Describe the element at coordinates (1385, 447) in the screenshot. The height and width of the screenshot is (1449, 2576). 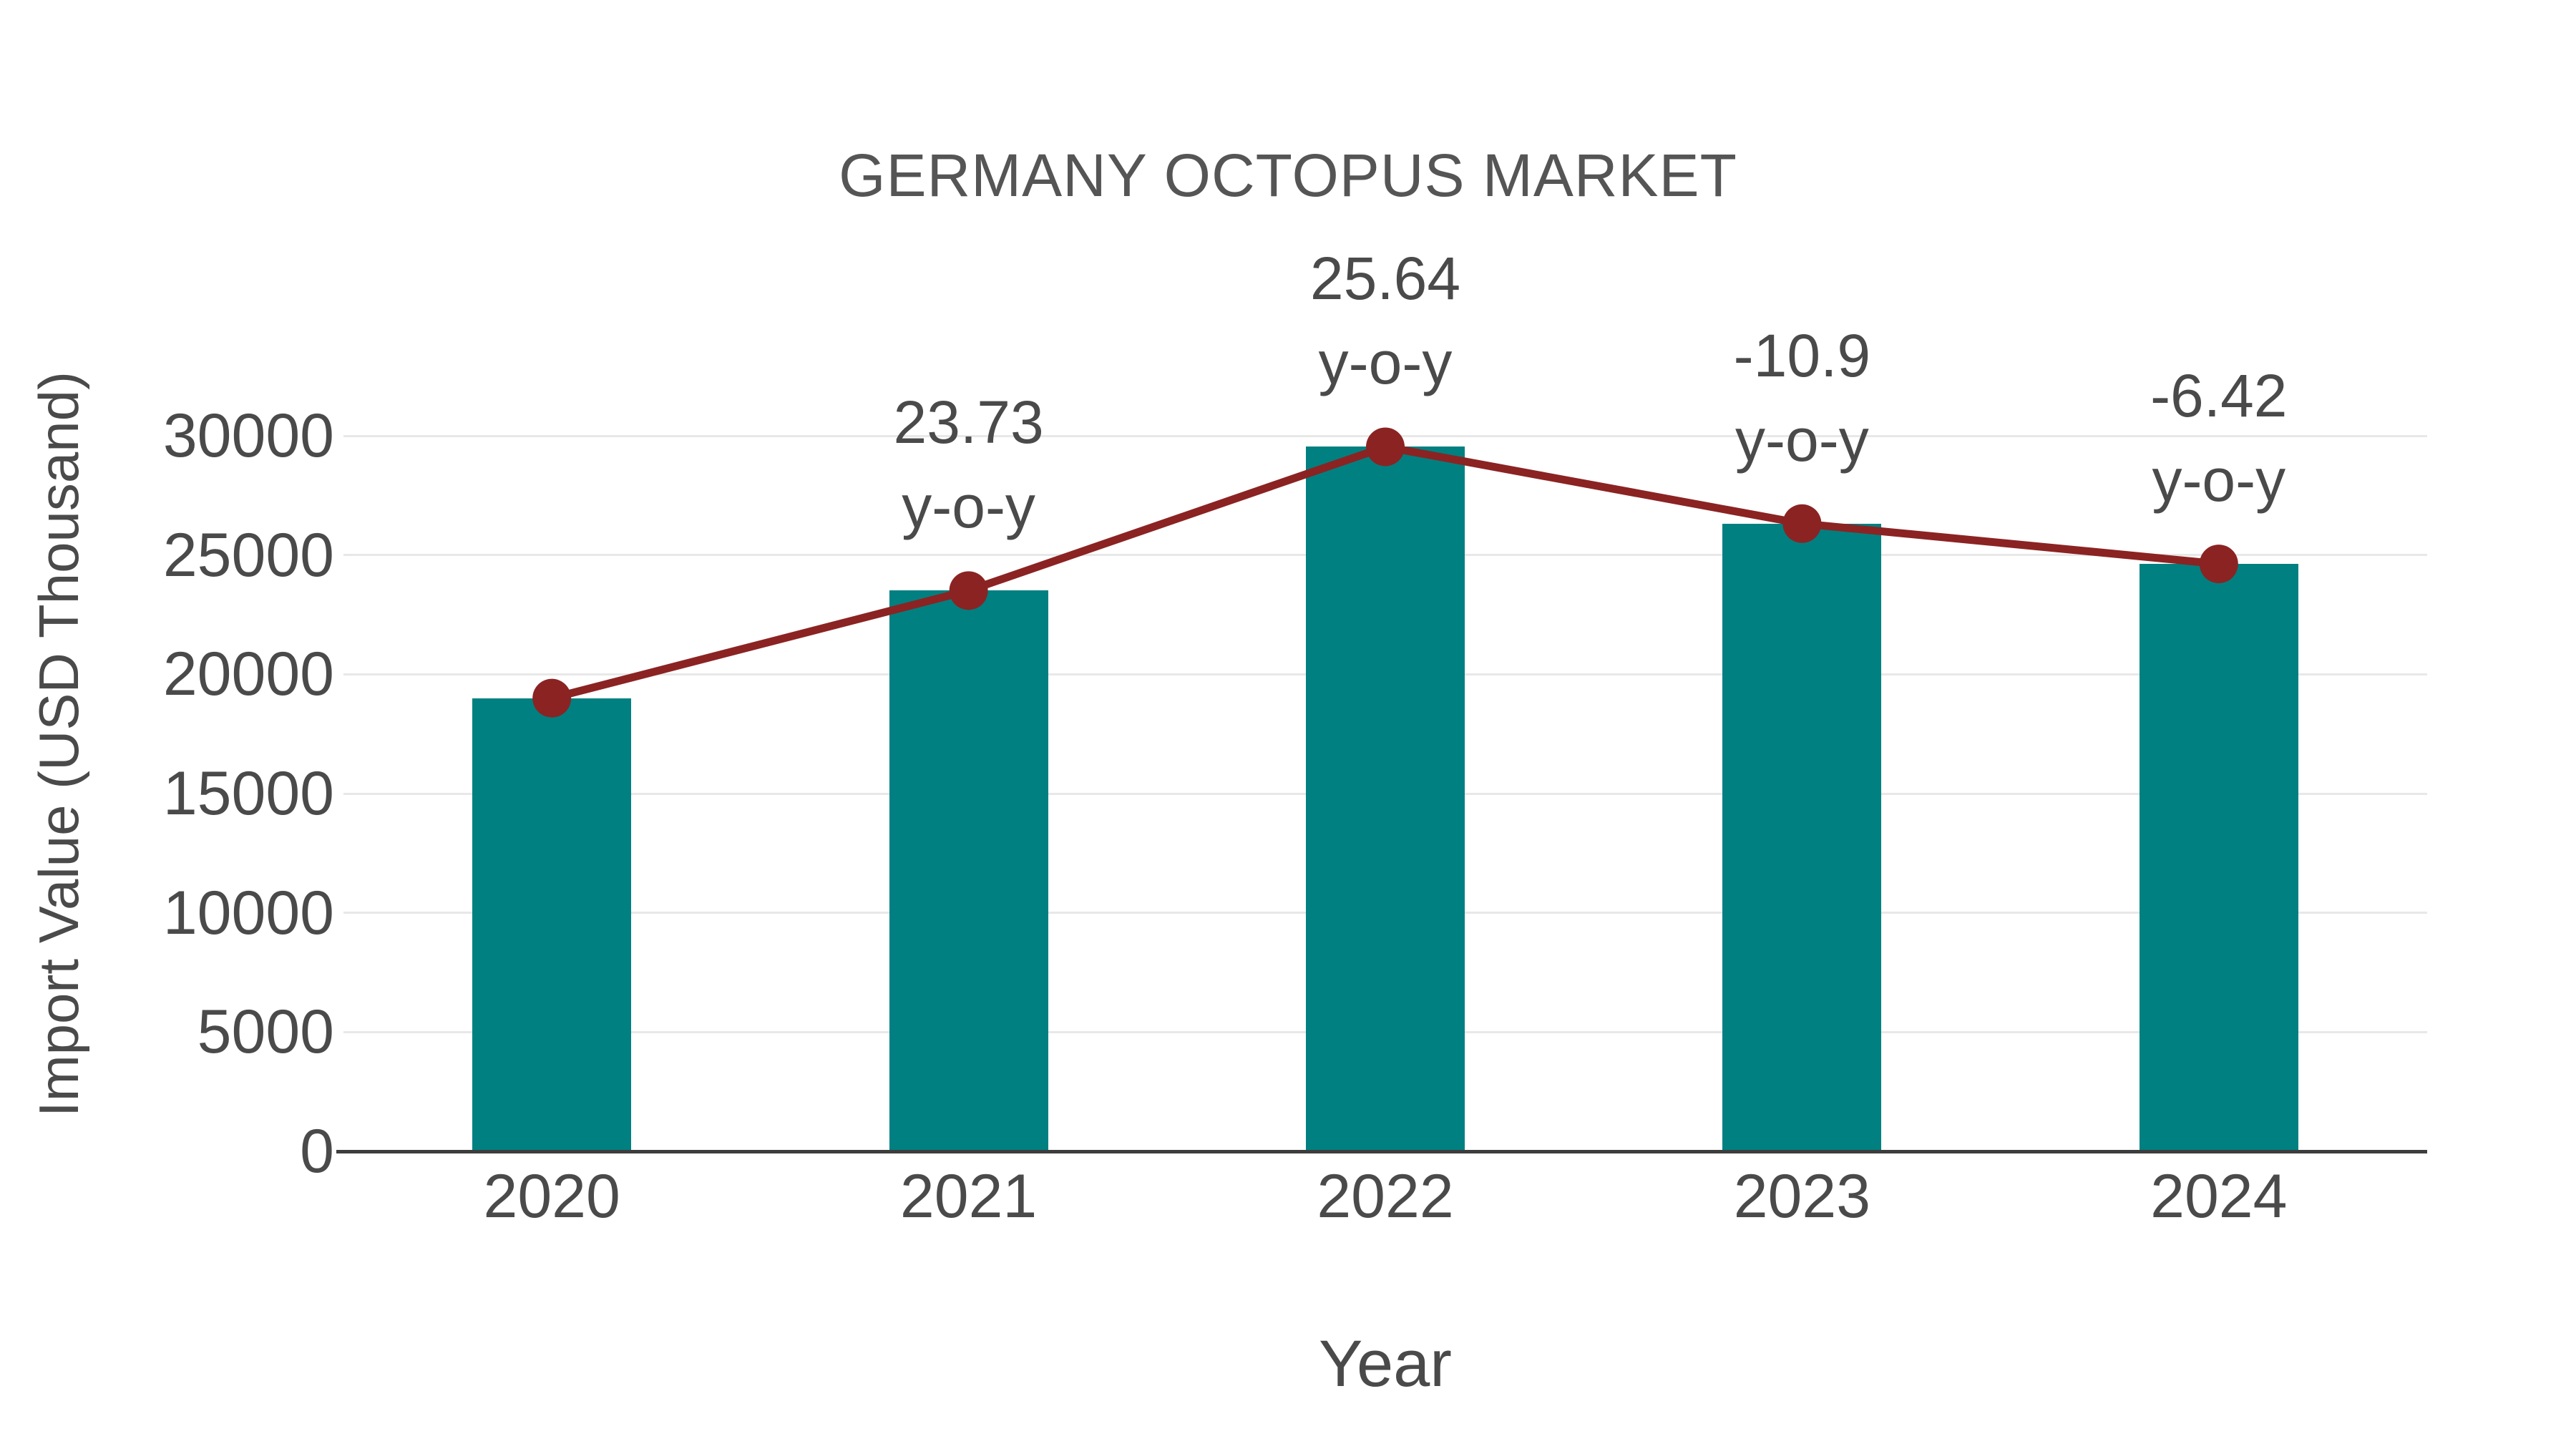
I see `line-marker-2022` at that location.